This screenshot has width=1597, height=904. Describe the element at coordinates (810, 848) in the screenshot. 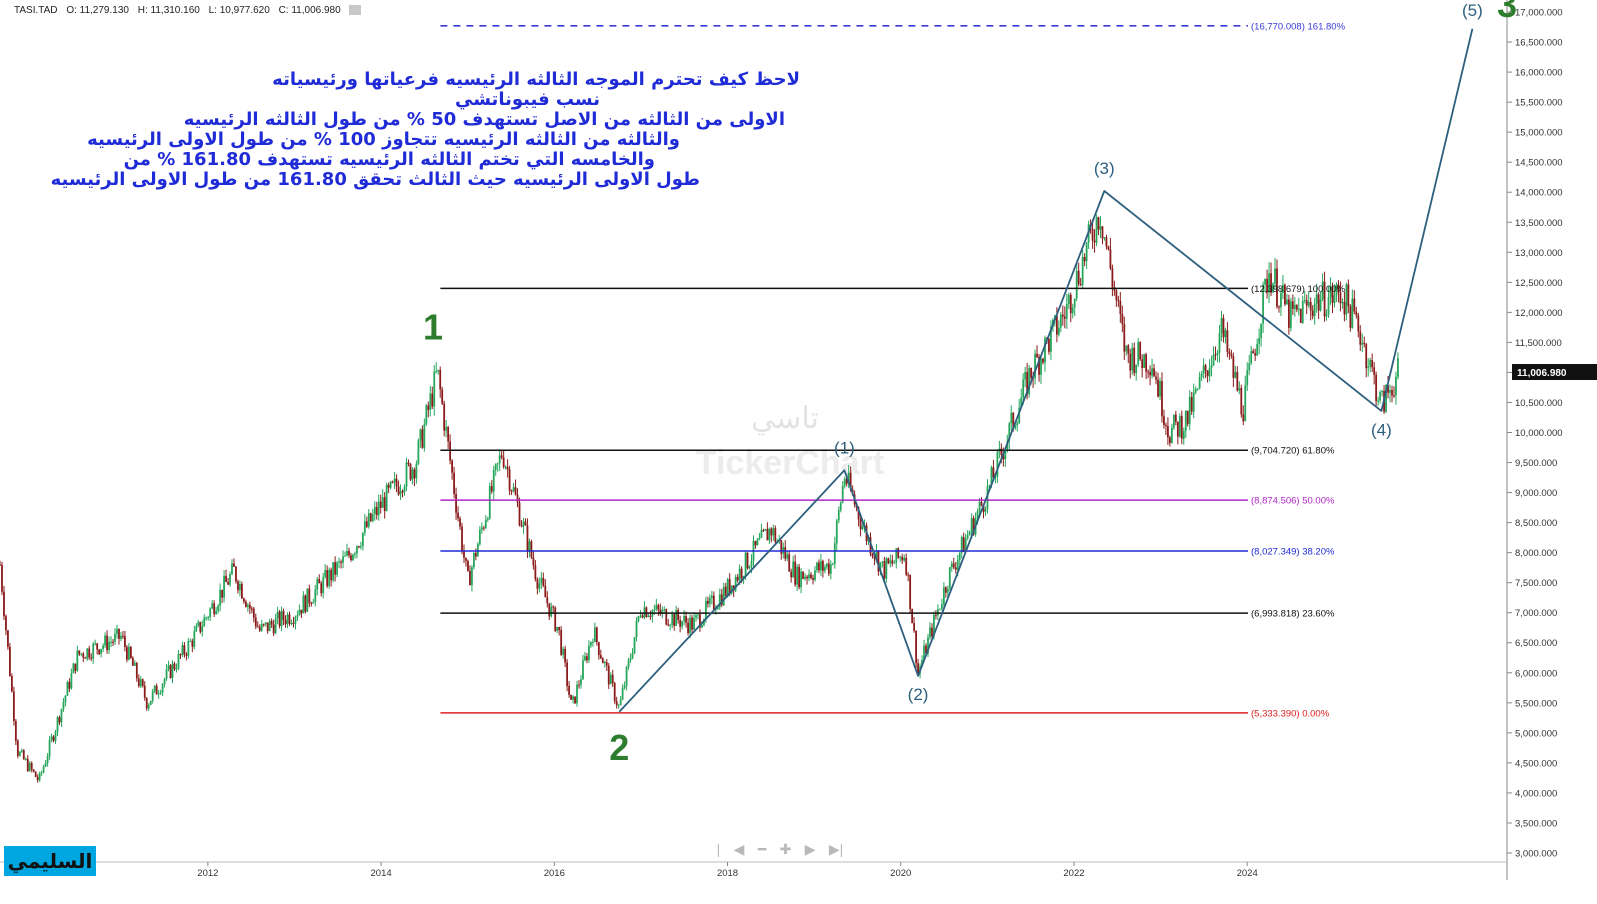

I see `scroll-right-icon: ▶` at that location.